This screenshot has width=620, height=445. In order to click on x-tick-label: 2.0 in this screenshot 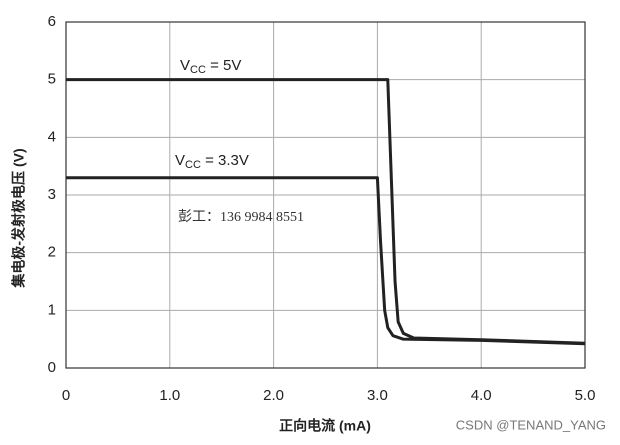, I will do `click(273, 395)`.